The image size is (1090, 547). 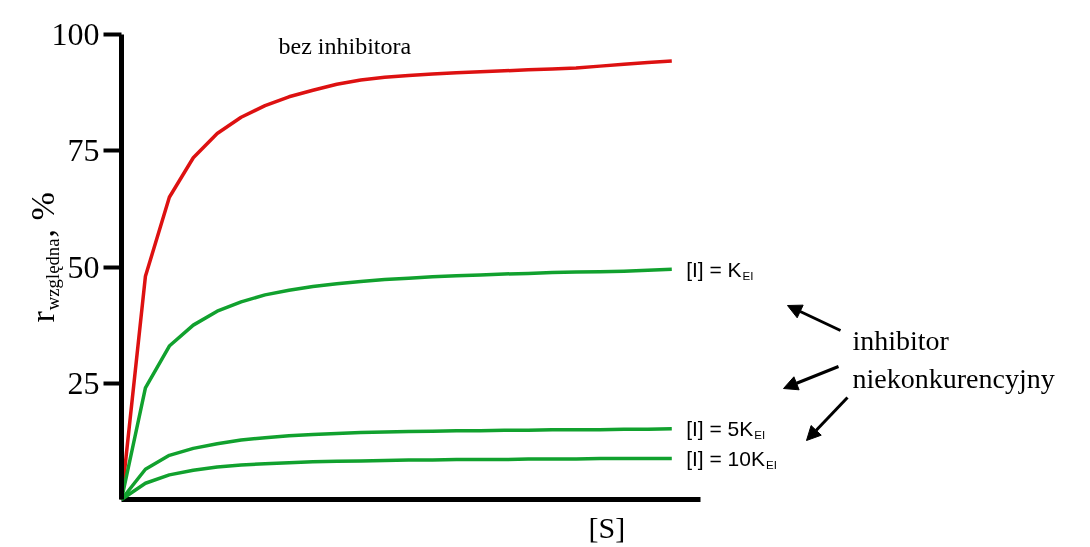 What do you see at coordinates (83, 266) in the screenshot?
I see `y-tick-label: 50` at bounding box center [83, 266].